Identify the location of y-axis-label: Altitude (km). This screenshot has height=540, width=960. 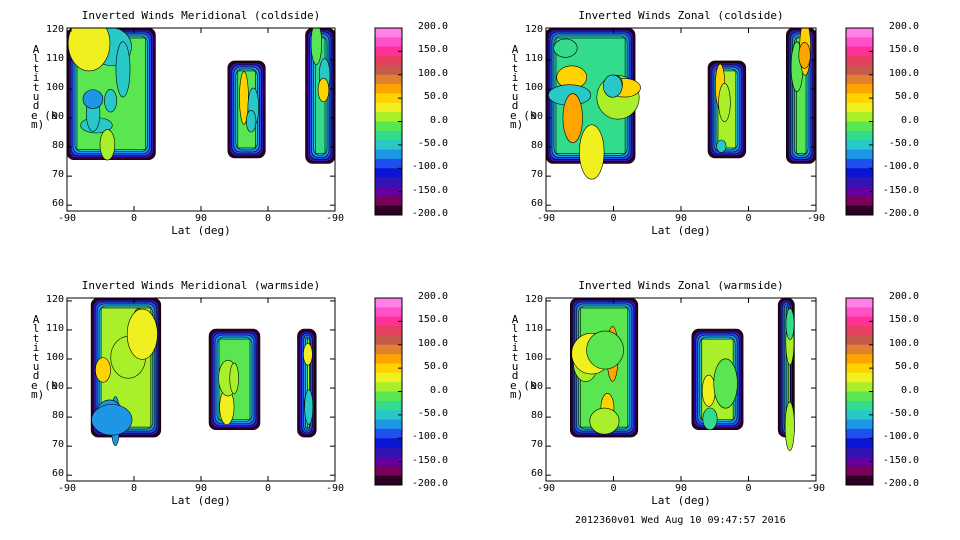
(523, 87).